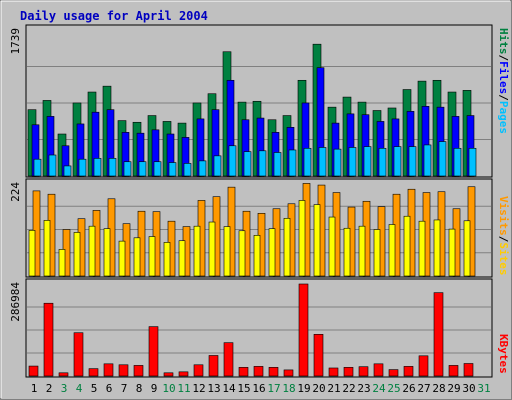 The width and height of the screenshot is (512, 400). I want to click on legend-hits: Hits, so click(503, 41).